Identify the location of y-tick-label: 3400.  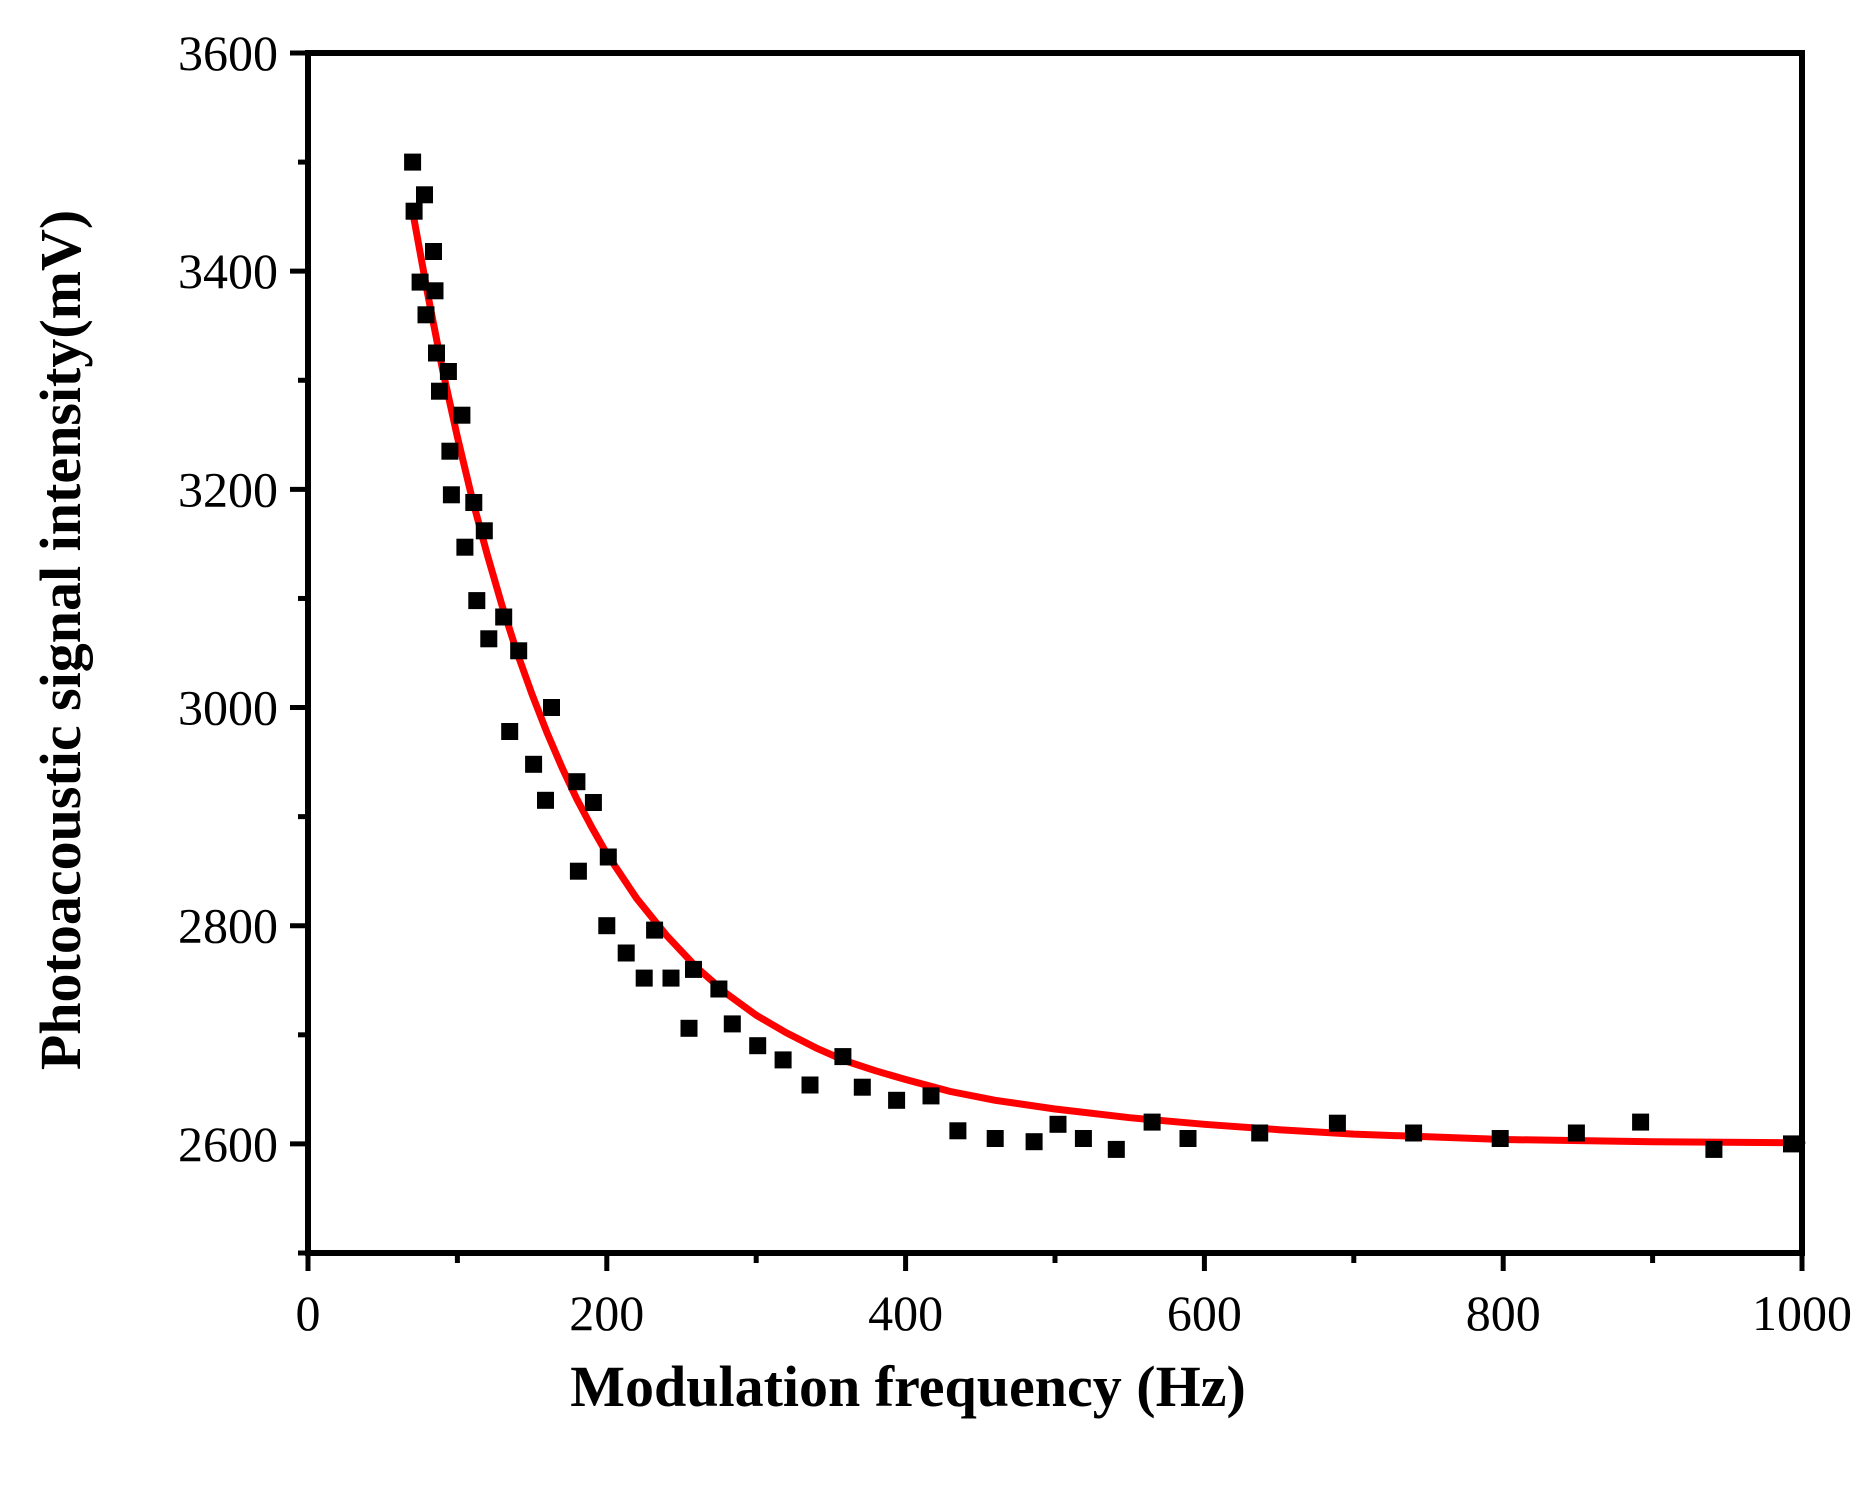
(228, 271).